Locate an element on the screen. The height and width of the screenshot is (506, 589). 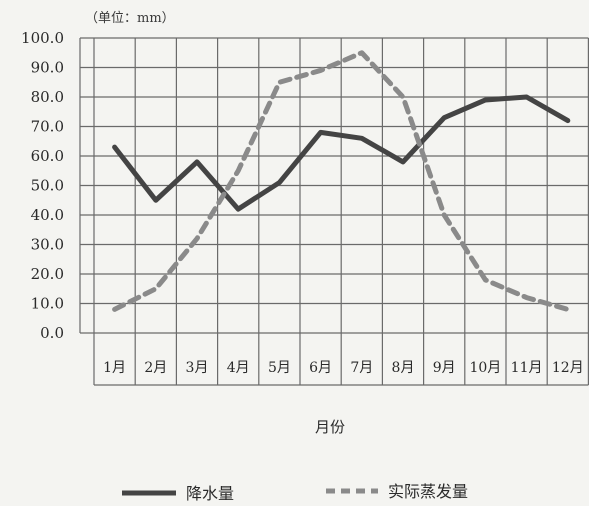
x-tick-label: 8月 is located at coordinates (403, 368).